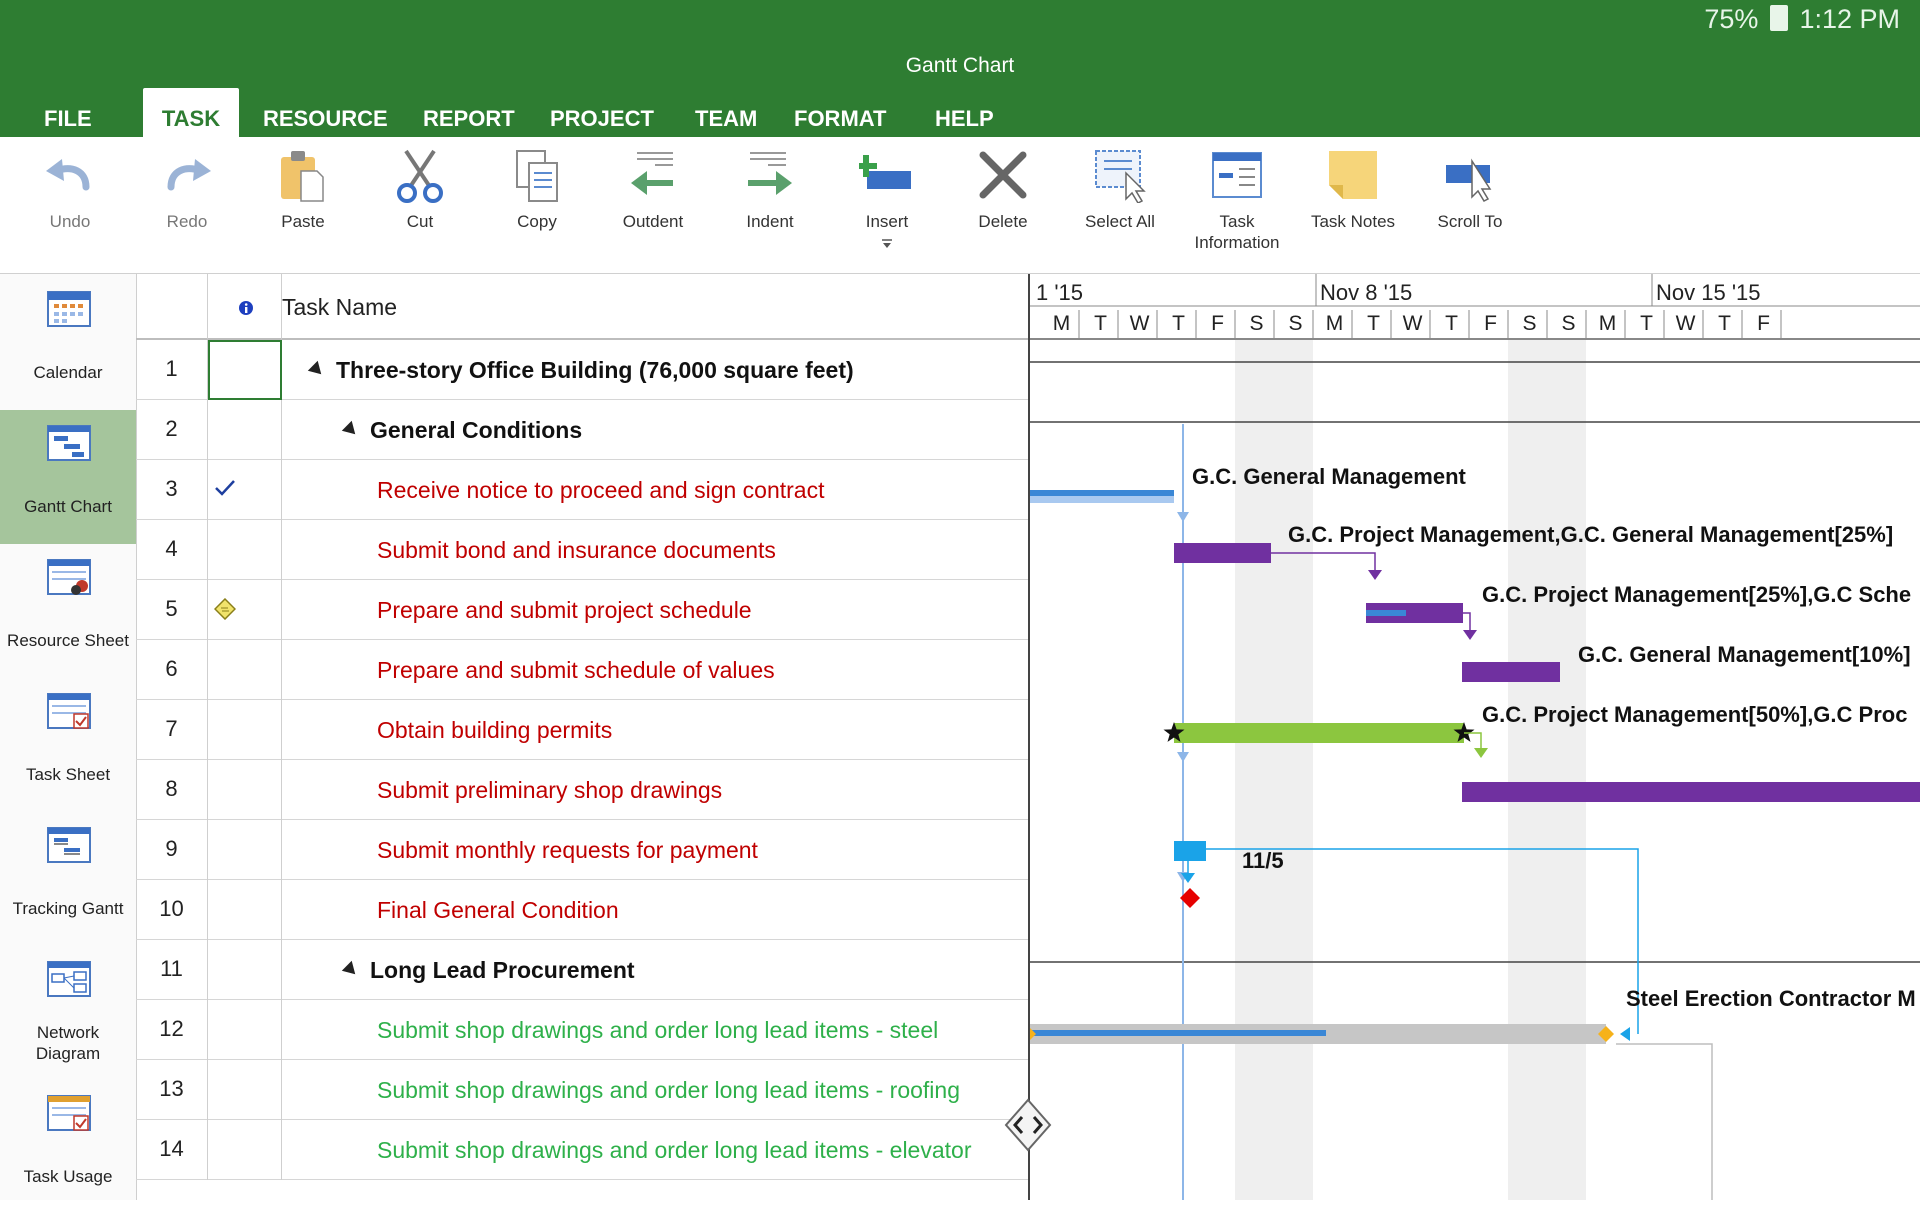 The width and height of the screenshot is (1920, 1214). What do you see at coordinates (172, 1090) in the screenshot?
I see `row-number: 13` at bounding box center [172, 1090].